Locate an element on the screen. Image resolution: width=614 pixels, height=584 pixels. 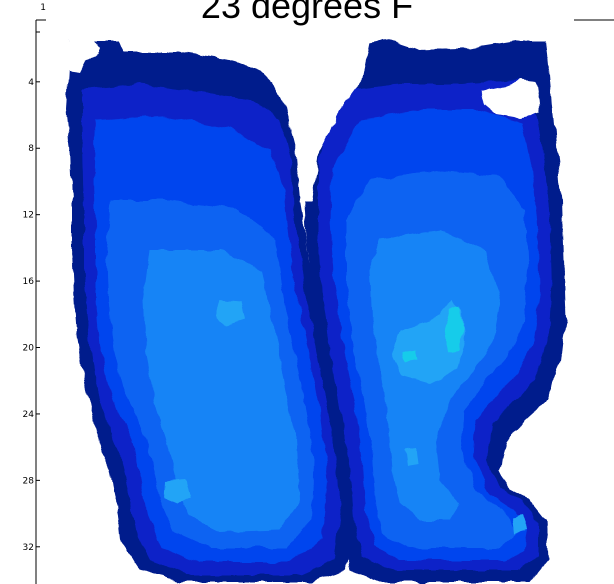
y-axis-ticks: 1 4 8 12 16 20 24 28 32 is located at coordinates (34, 278).